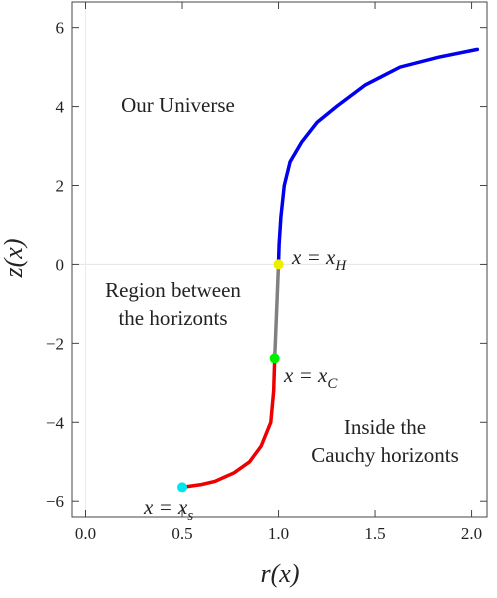 Image resolution: width=497 pixels, height=598 pixels. What do you see at coordinates (55, 343) in the screenshot?
I see `y-tick-label: −2` at bounding box center [55, 343].